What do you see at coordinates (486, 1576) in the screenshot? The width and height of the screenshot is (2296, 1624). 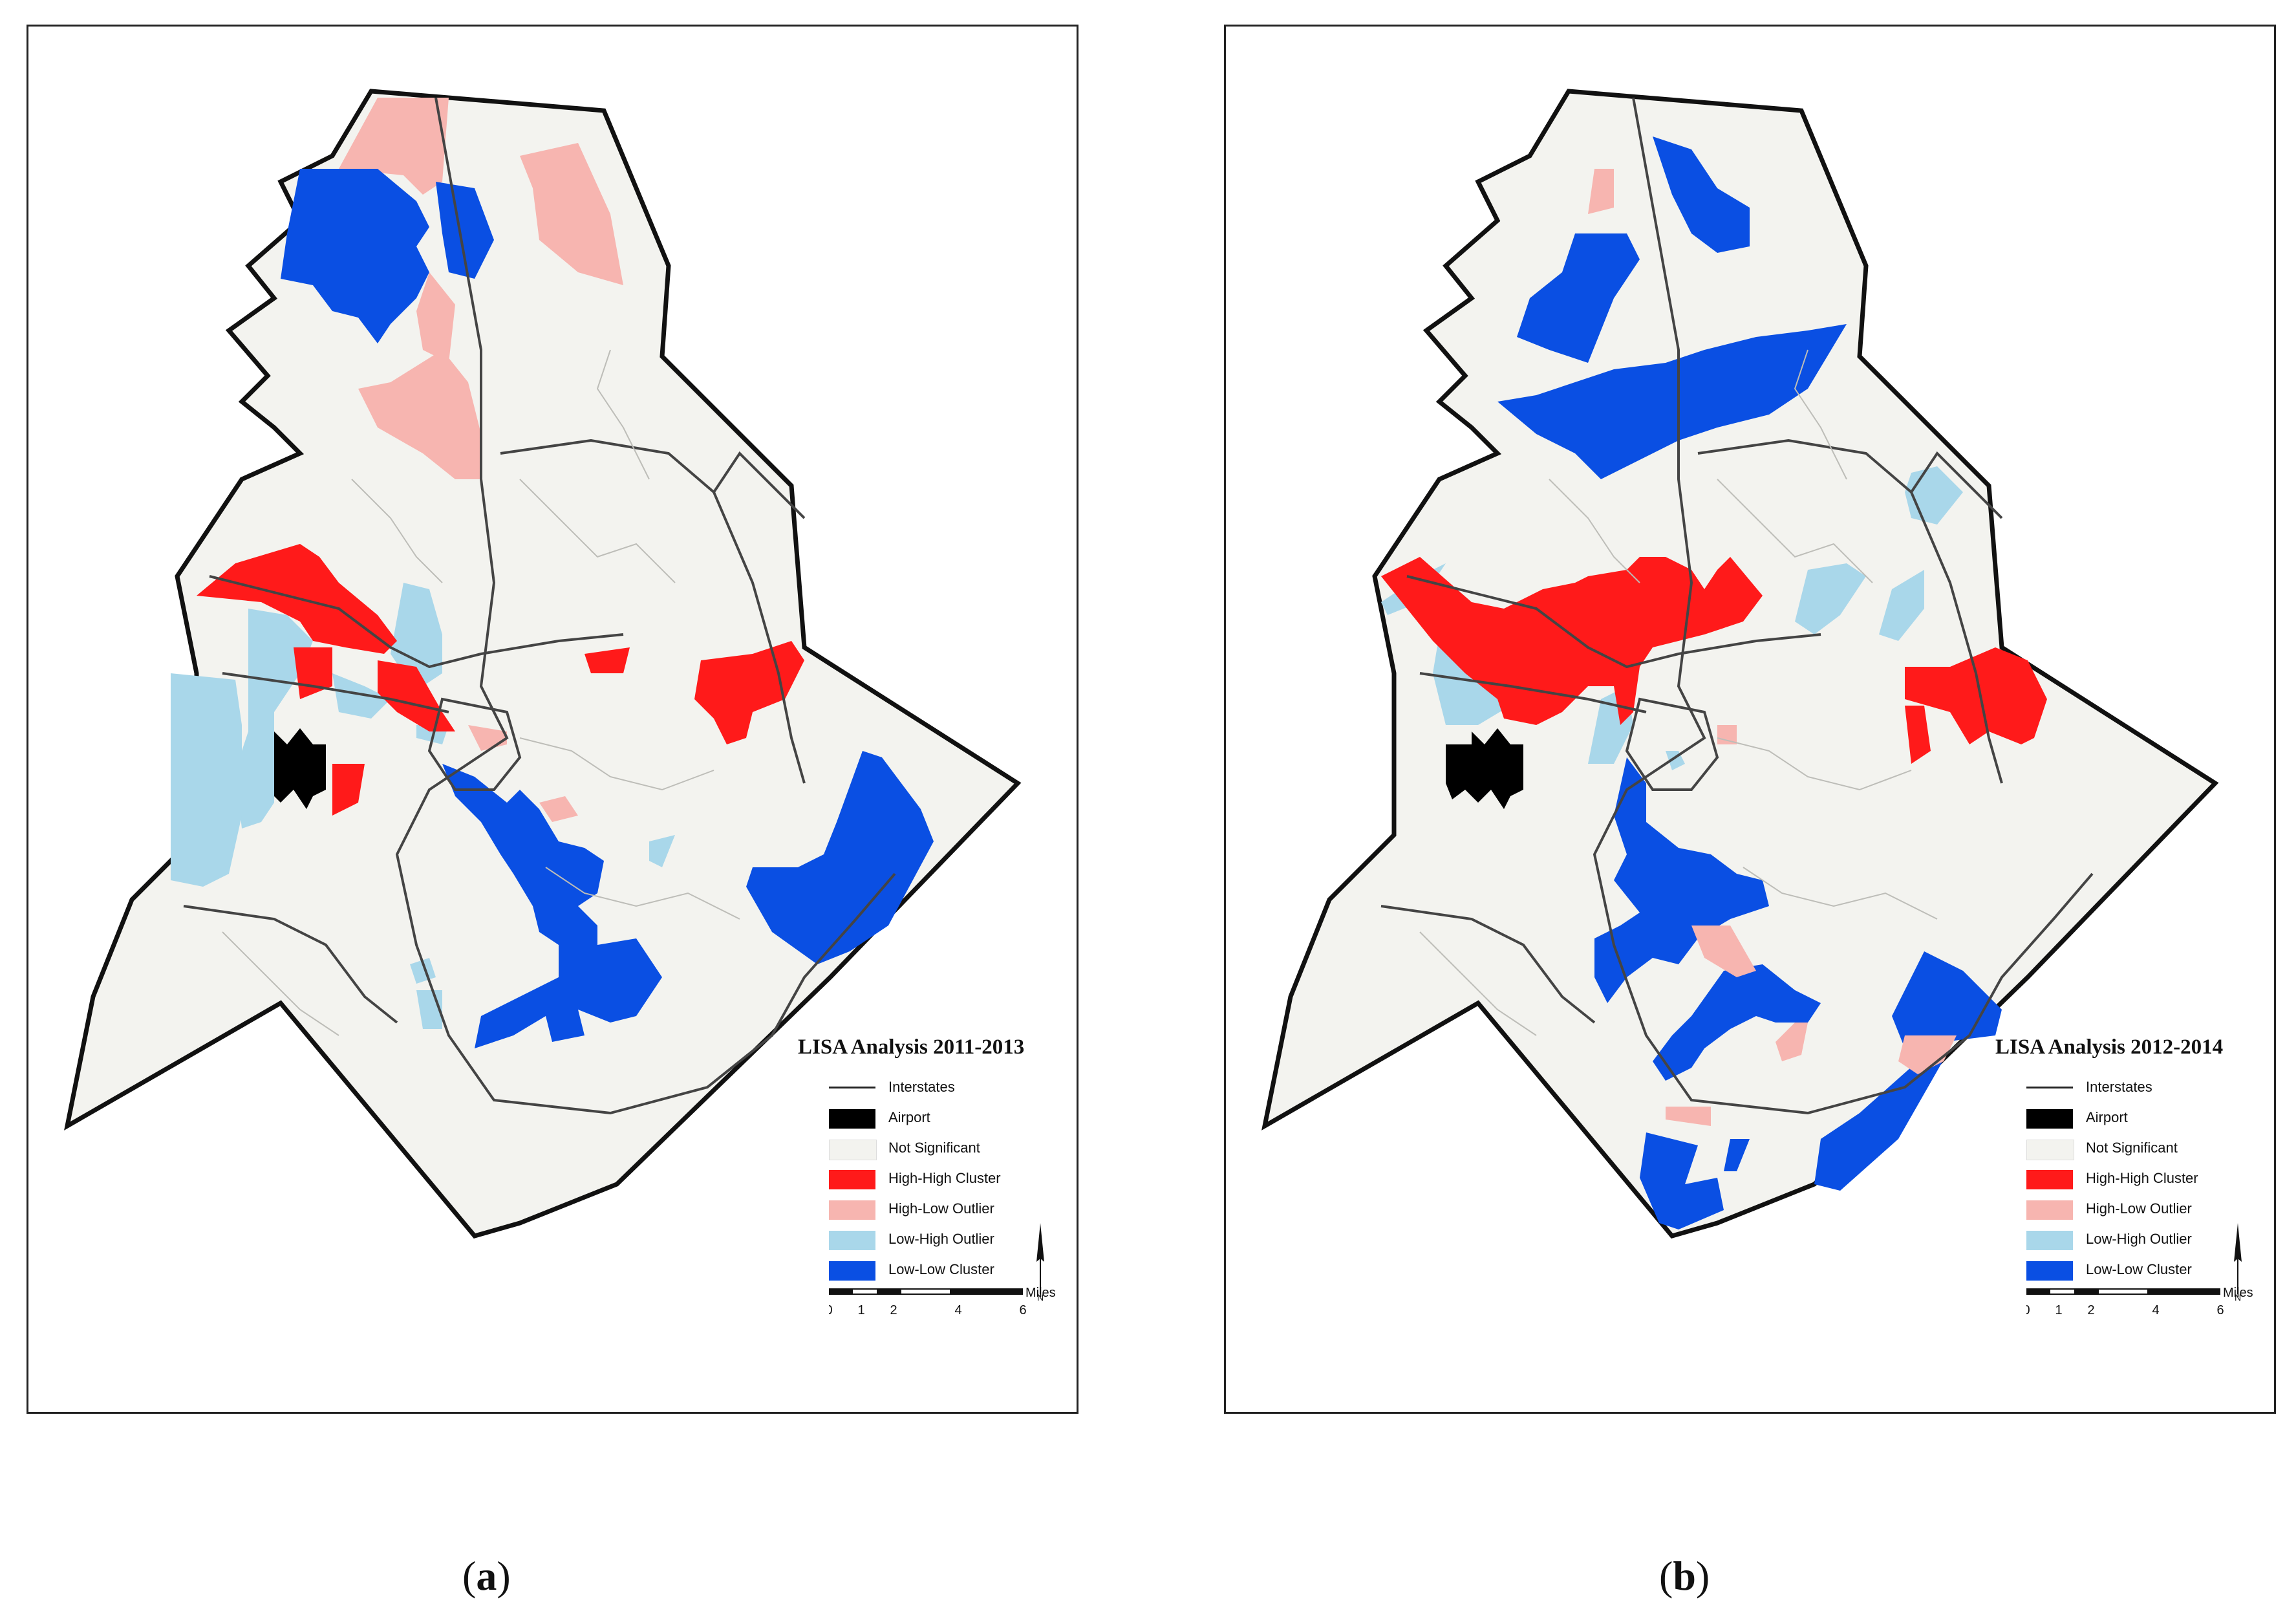 I see `caption-a: (a)` at bounding box center [486, 1576].